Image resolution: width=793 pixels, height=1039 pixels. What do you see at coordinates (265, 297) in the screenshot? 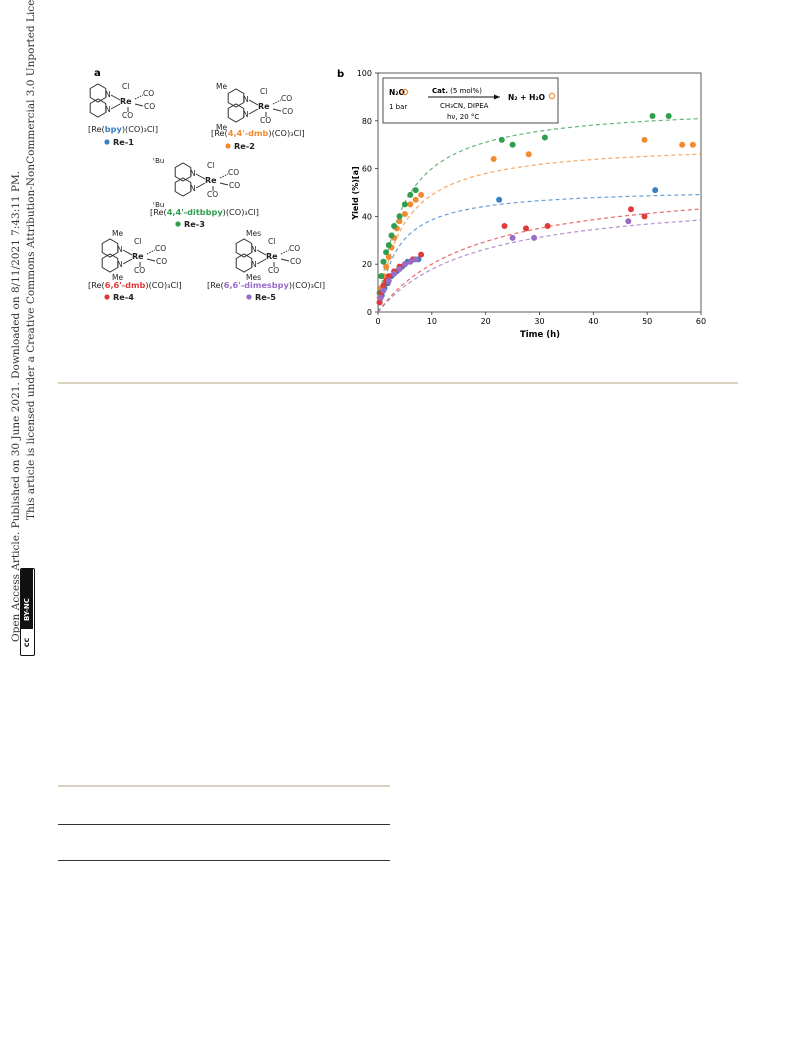
I see `complex-code-re-5: Re-5` at bounding box center [265, 297].